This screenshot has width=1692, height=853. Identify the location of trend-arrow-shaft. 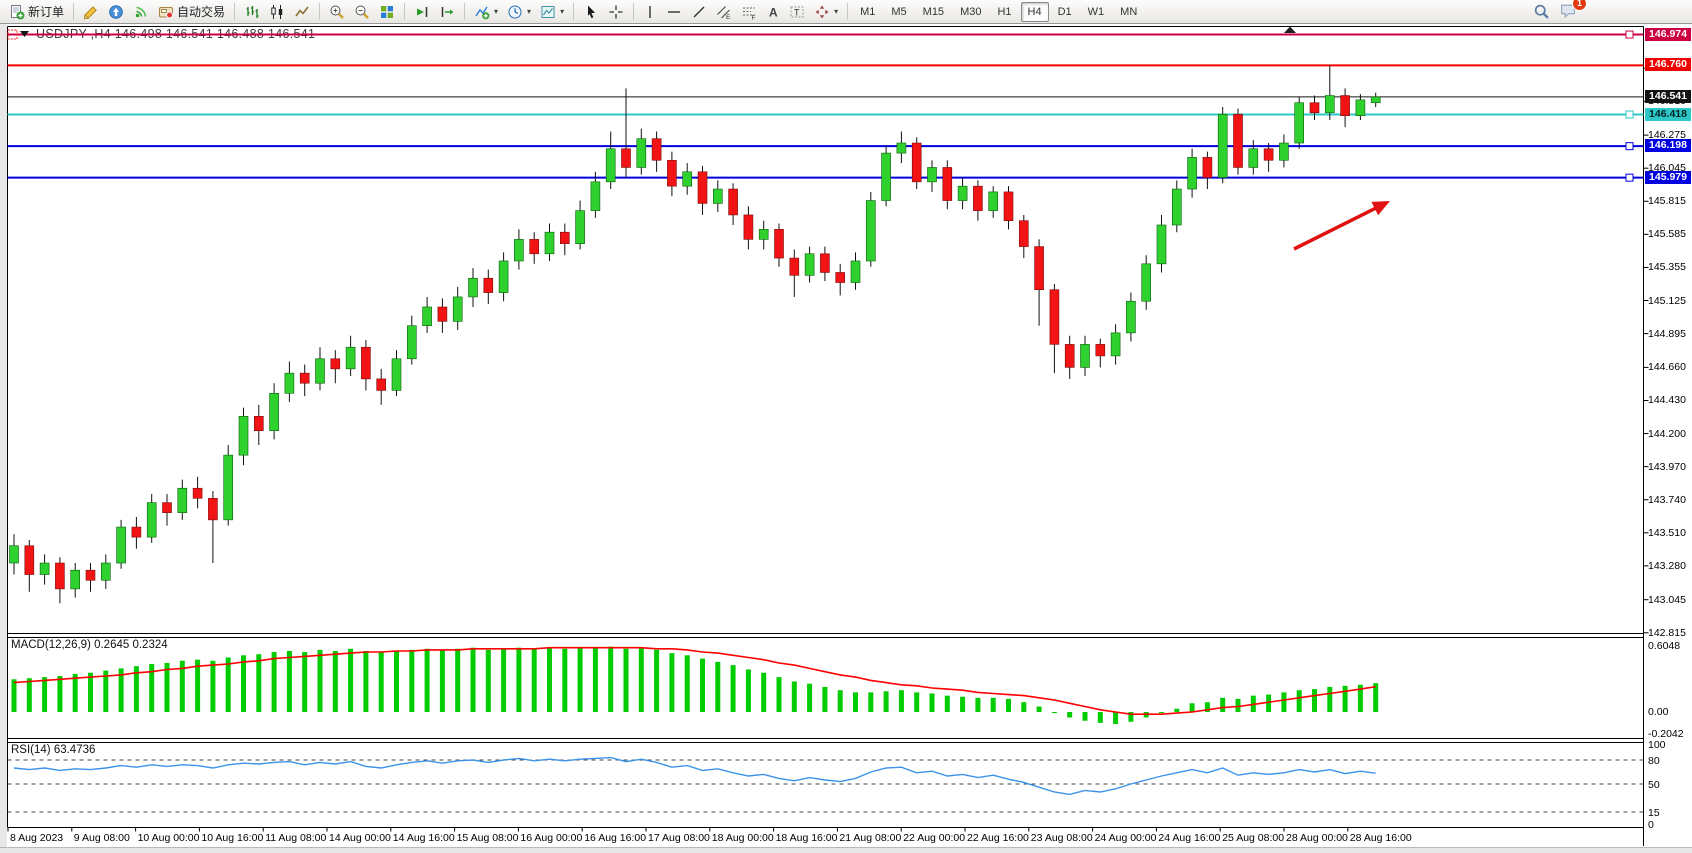
(1336, 228).